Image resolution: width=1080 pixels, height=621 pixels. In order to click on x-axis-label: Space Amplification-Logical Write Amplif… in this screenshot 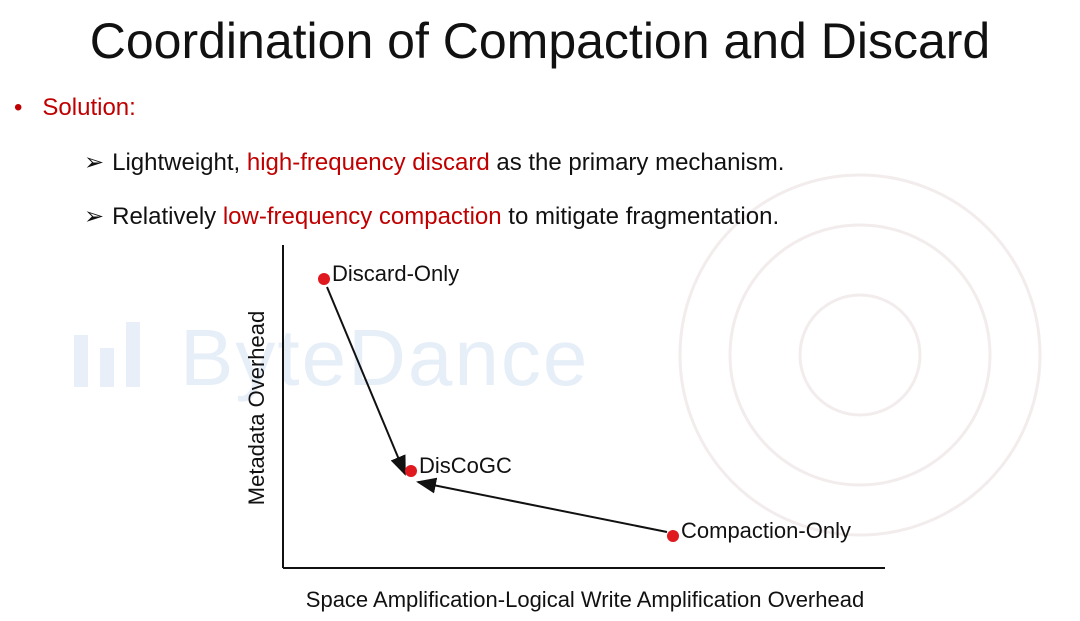, I will do `click(585, 599)`.